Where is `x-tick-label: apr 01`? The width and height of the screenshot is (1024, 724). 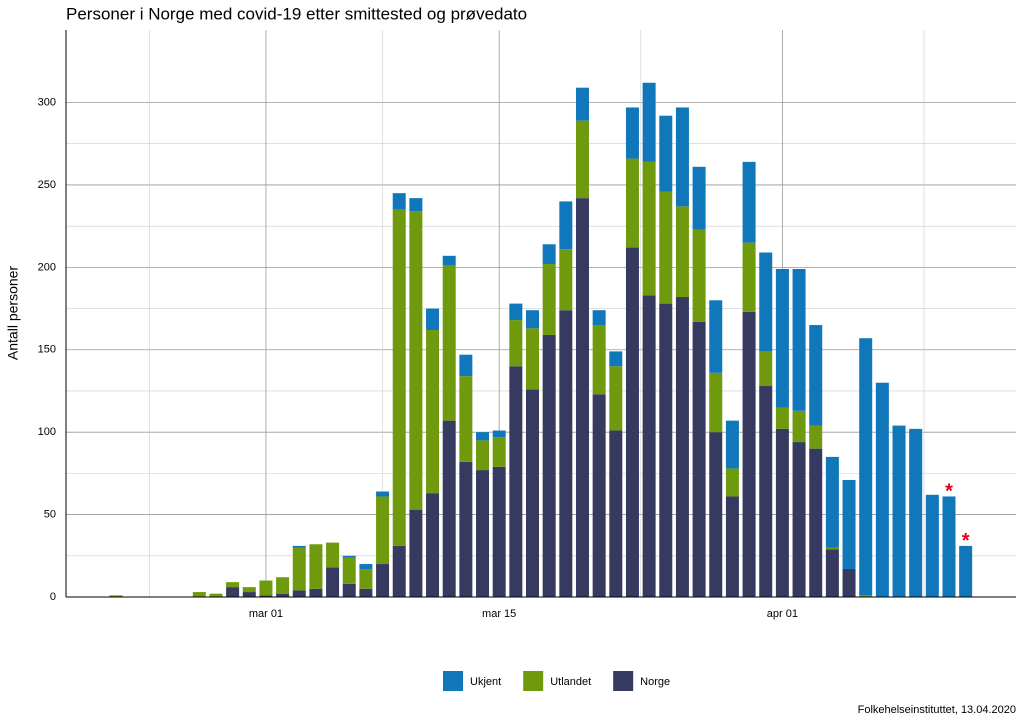
x-tick-label: apr 01 is located at coordinates (782, 614).